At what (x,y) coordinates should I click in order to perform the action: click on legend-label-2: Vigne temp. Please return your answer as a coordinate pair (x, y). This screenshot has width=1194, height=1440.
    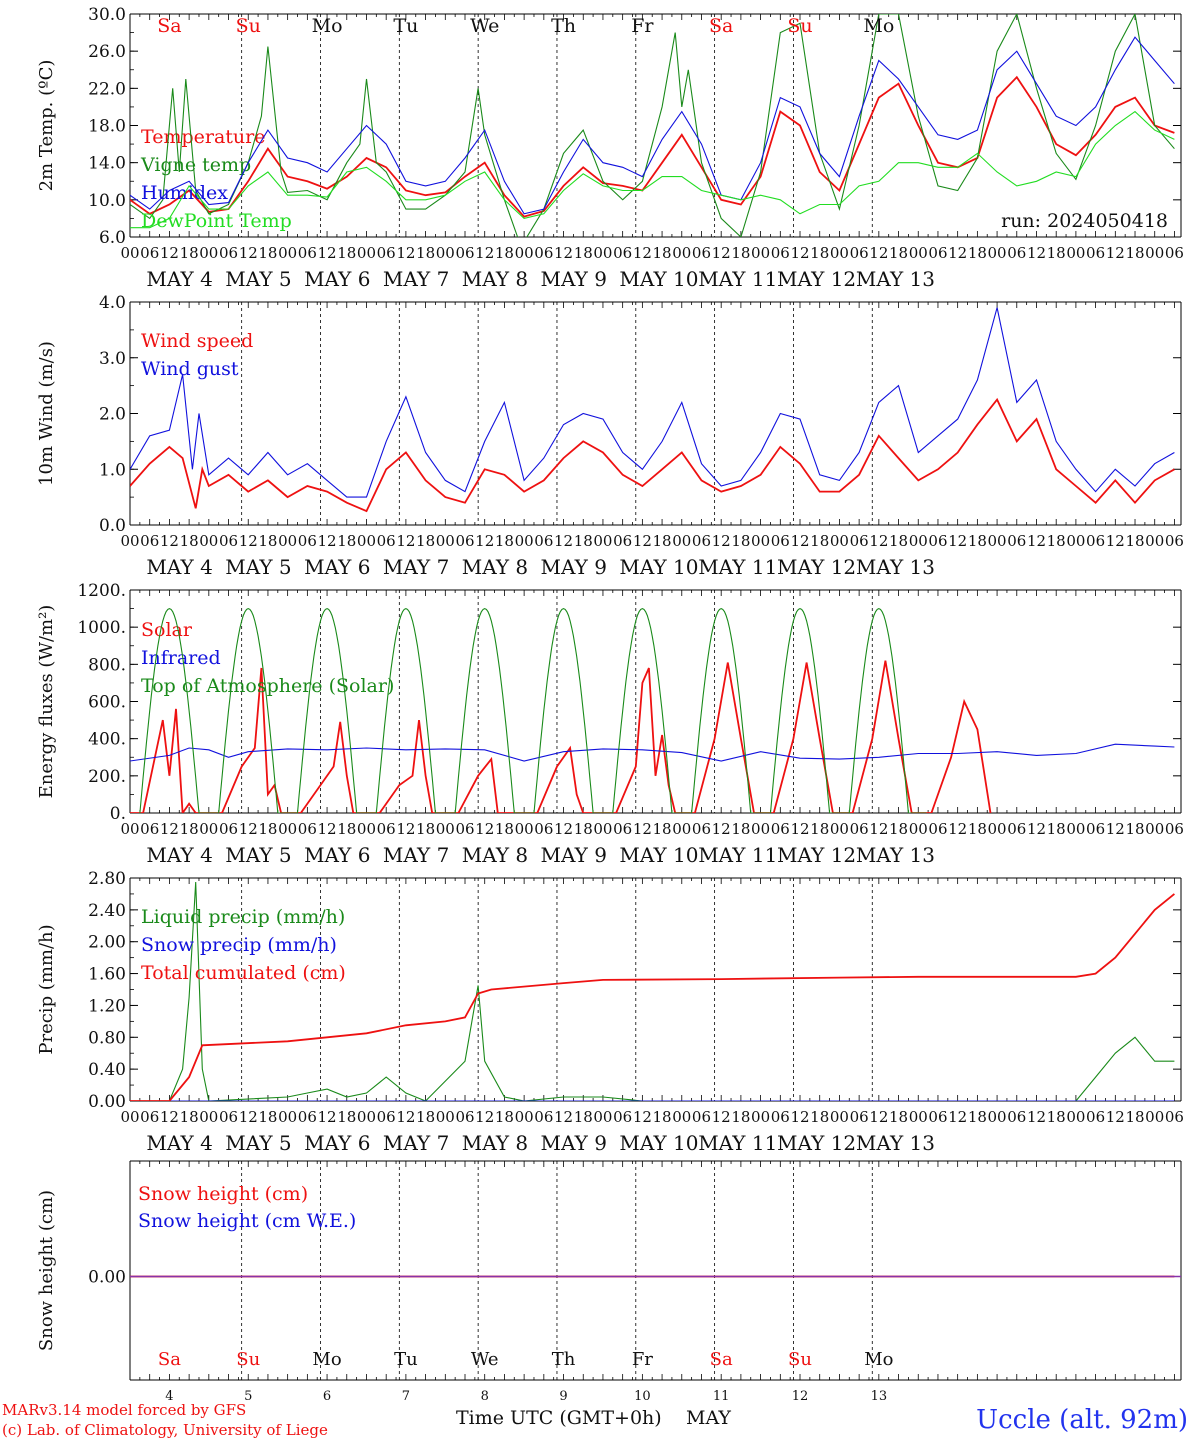
    Looking at the image, I should click on (195, 165).